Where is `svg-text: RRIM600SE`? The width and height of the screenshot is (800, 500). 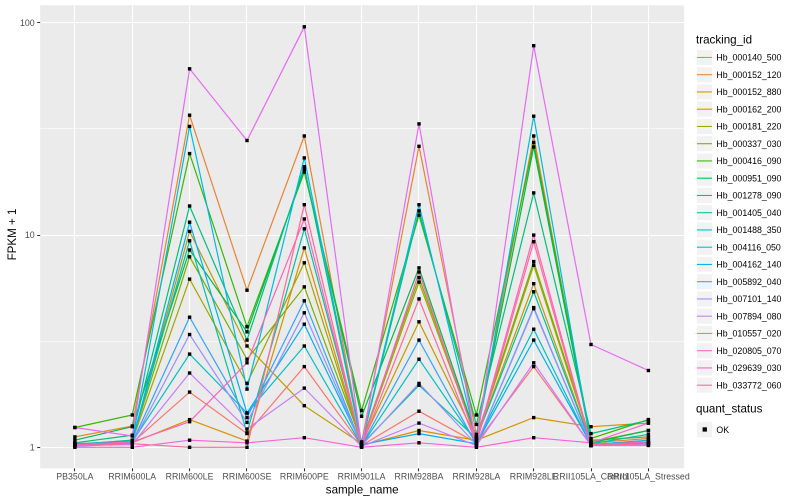 svg-text: RRIM600SE is located at coordinates (247, 477).